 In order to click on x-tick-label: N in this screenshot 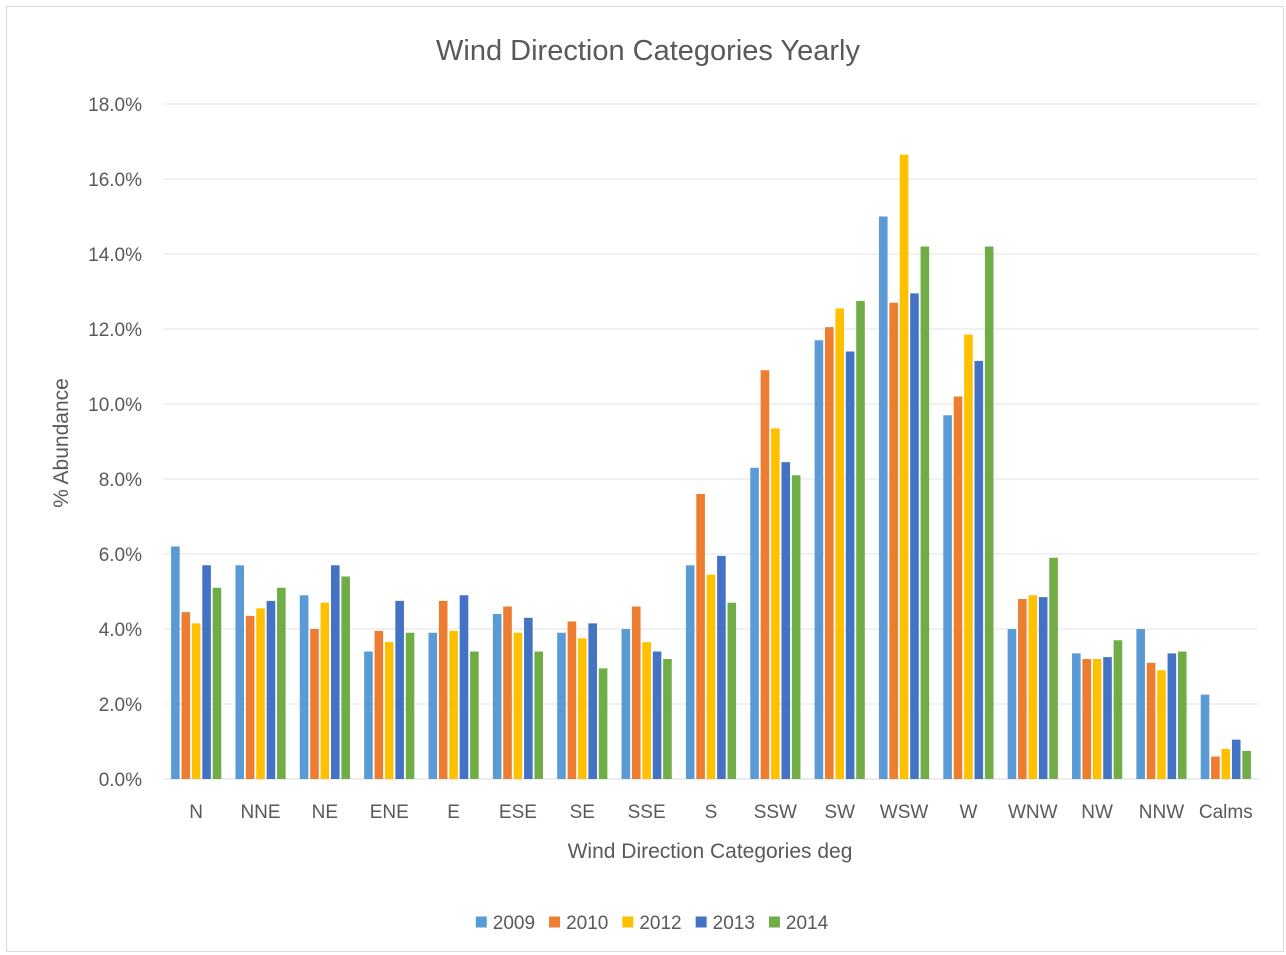, I will do `click(196, 812)`.